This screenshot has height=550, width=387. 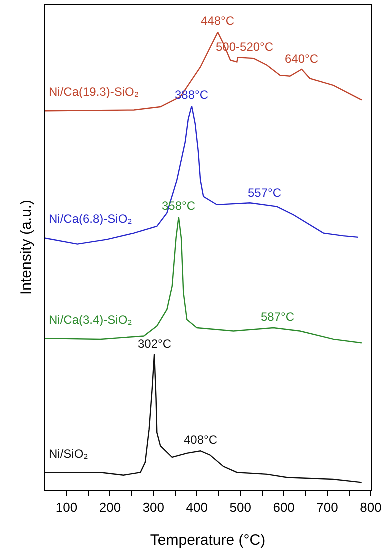 What do you see at coordinates (155, 344) in the screenshot?
I see `annotation: 302°C` at bounding box center [155, 344].